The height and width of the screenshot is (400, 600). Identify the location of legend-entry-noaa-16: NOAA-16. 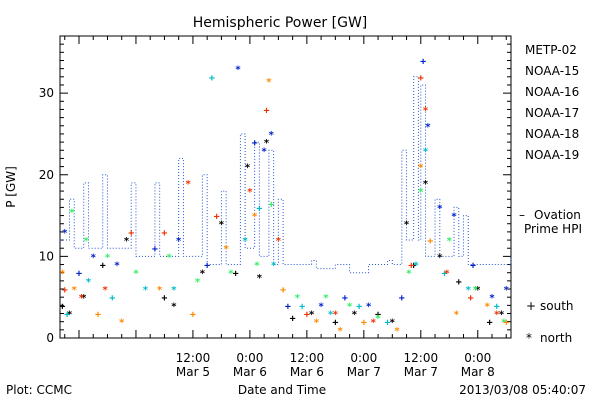
(552, 92).